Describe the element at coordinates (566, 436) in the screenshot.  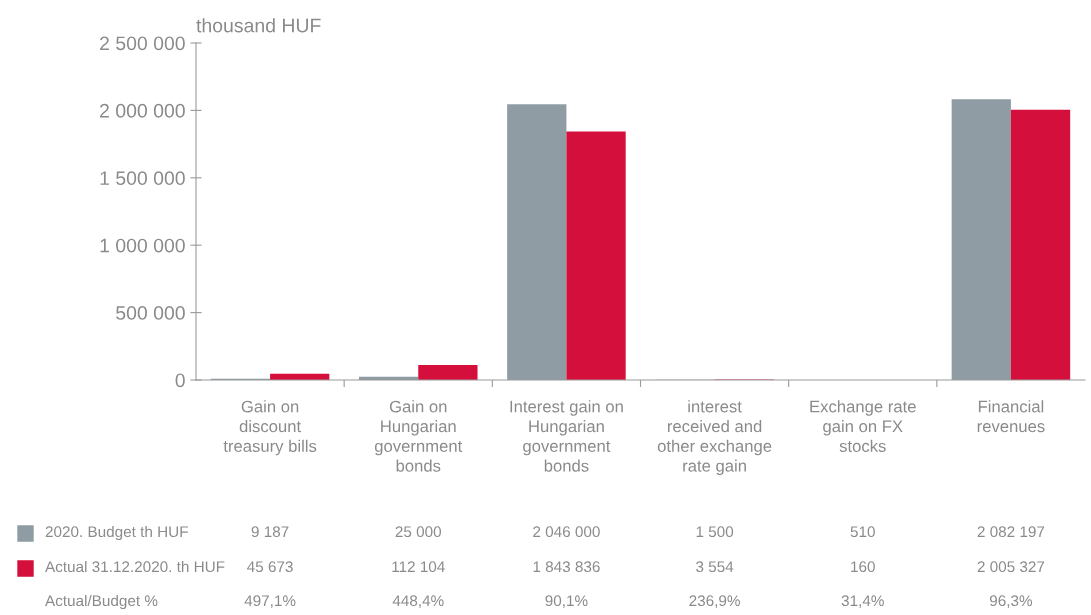
I see `x-tick-label: Interest gain on Hungarian government bonds` at that location.